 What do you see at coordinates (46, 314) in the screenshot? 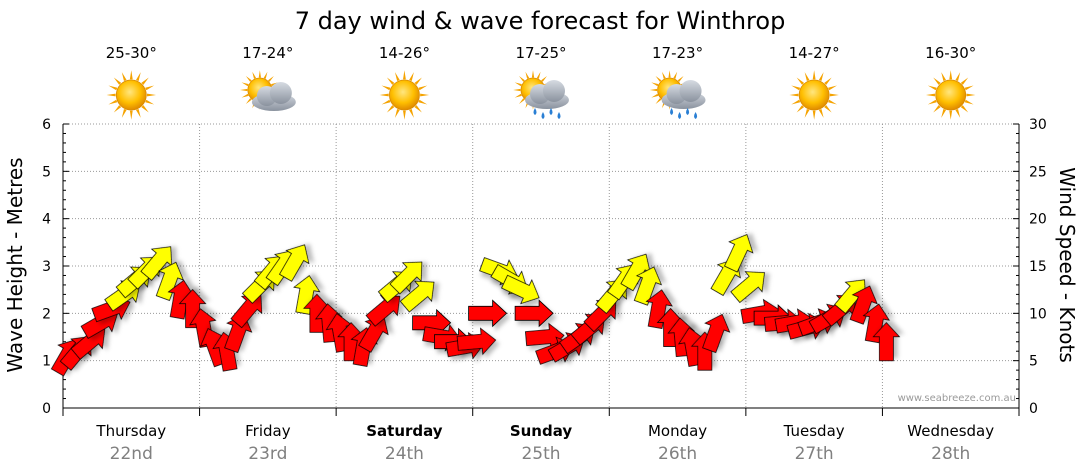
I see `left-tick-label: 2` at bounding box center [46, 314].